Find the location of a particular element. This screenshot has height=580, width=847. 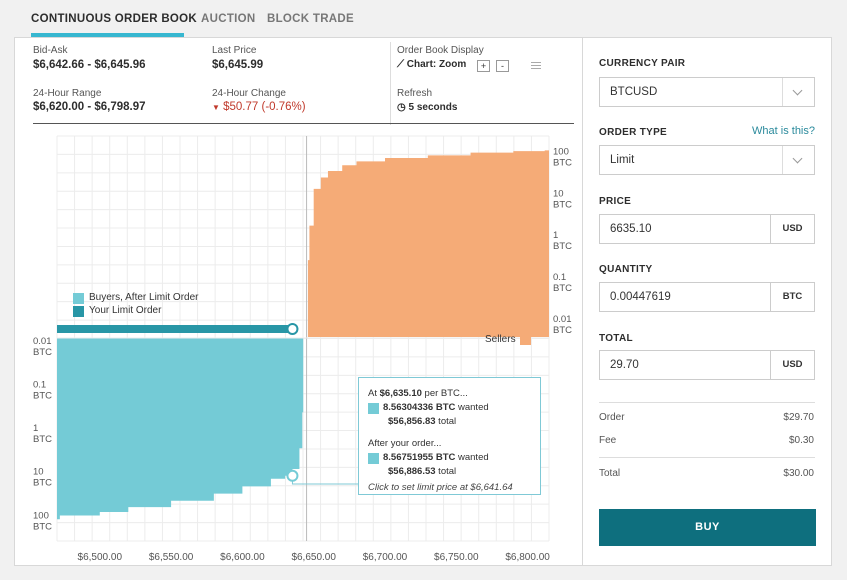

tooltip-connector is located at coordinates (324, 480).